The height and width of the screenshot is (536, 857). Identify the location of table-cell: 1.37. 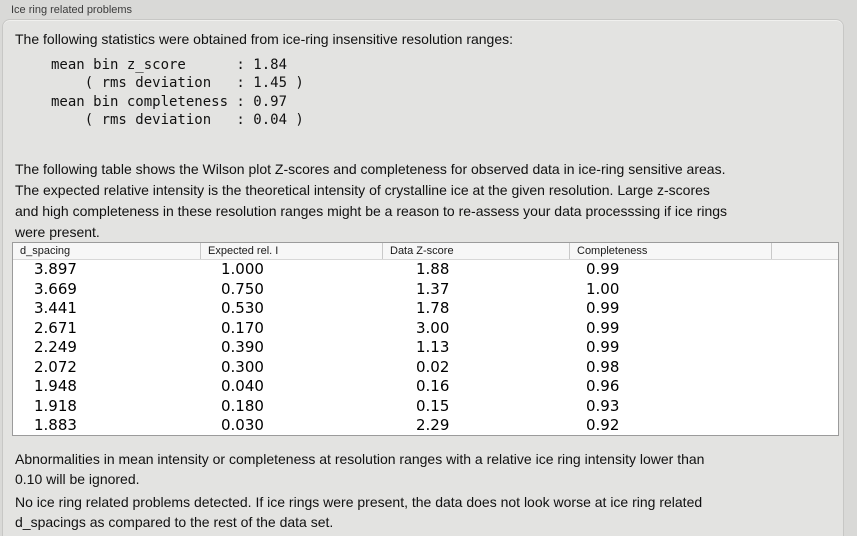
(433, 288).